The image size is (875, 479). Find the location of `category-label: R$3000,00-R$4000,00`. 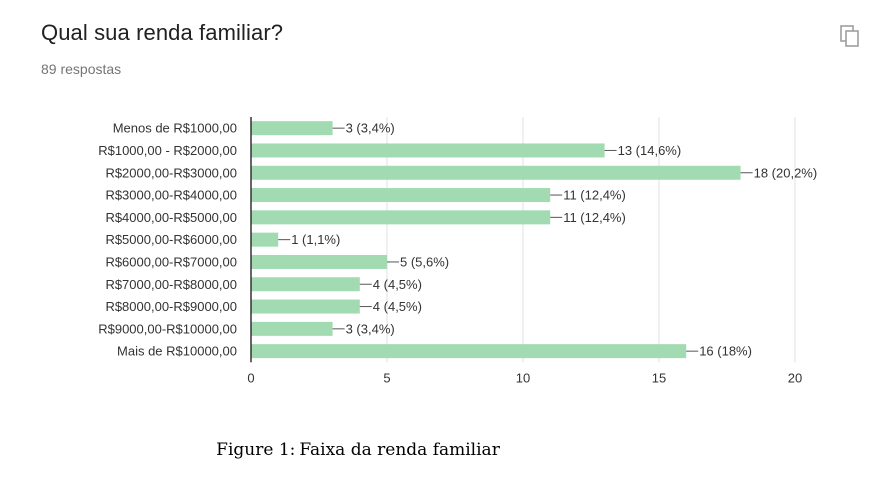

category-label: R$3000,00-R$4000,00 is located at coordinates (171, 195).